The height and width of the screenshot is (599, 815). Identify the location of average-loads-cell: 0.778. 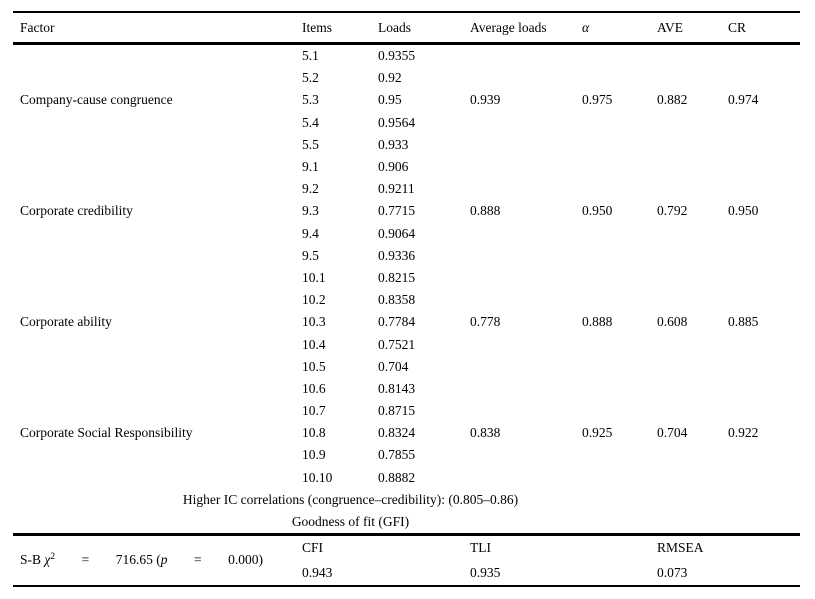
(485, 322).